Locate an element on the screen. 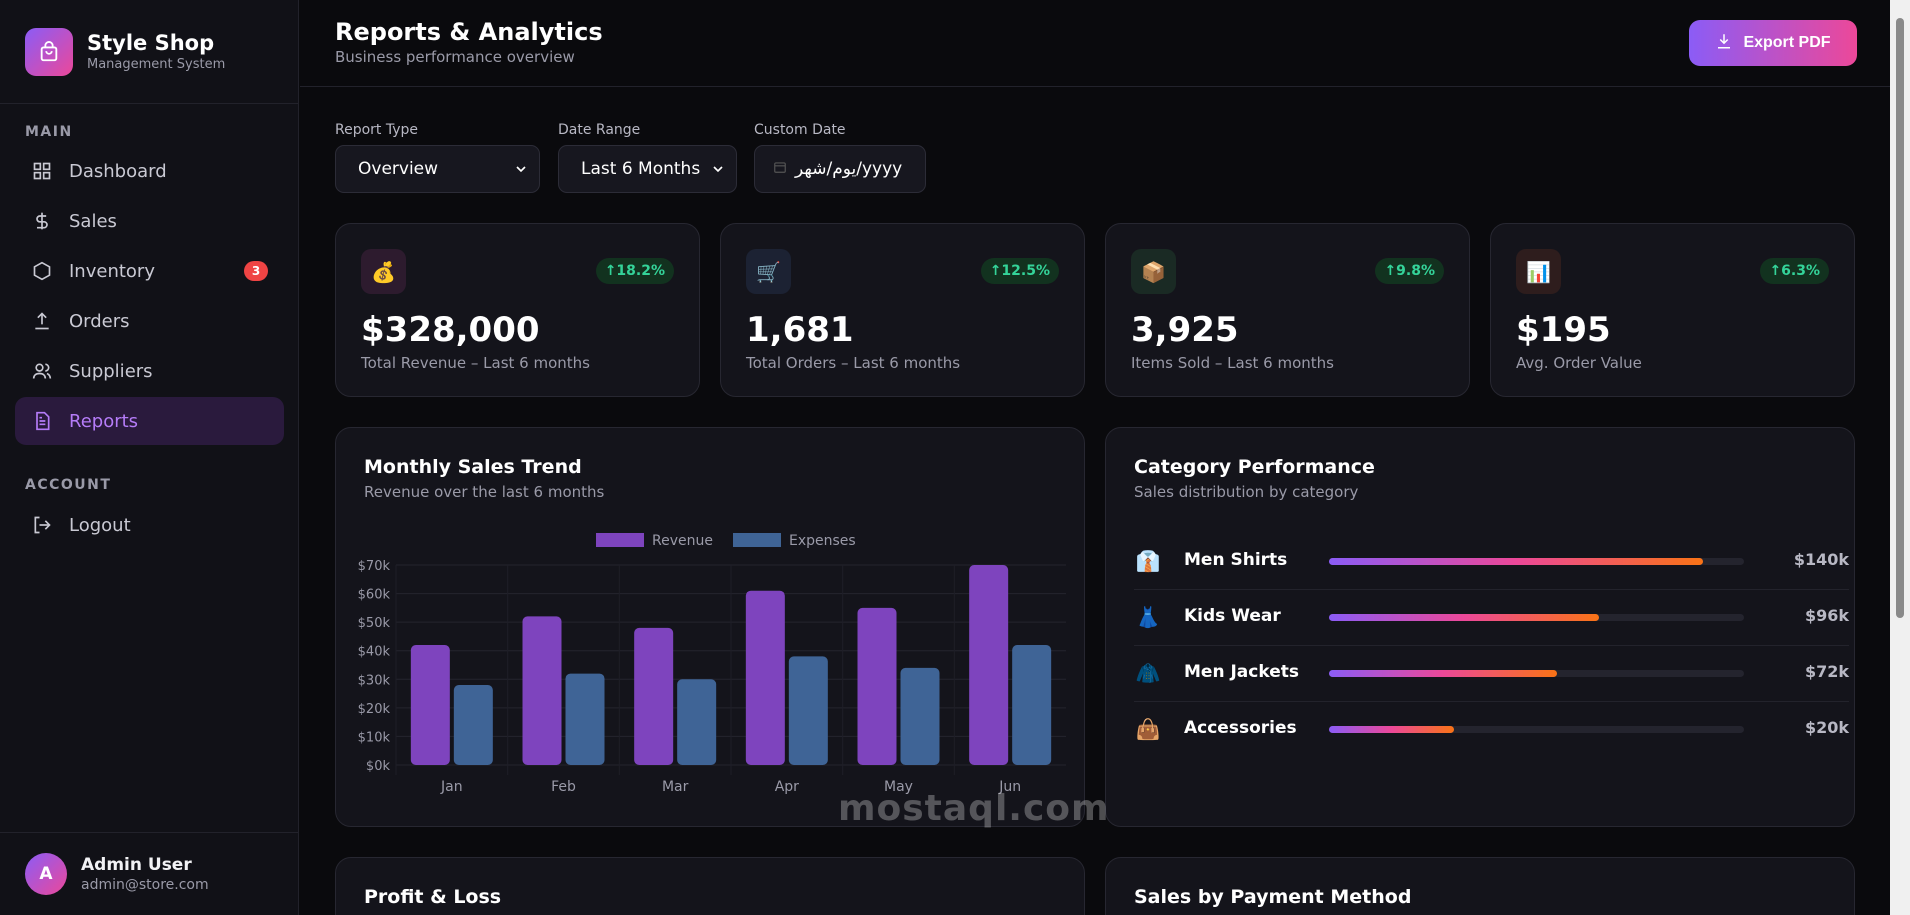  legend-label: Revenue is located at coordinates (682, 541).